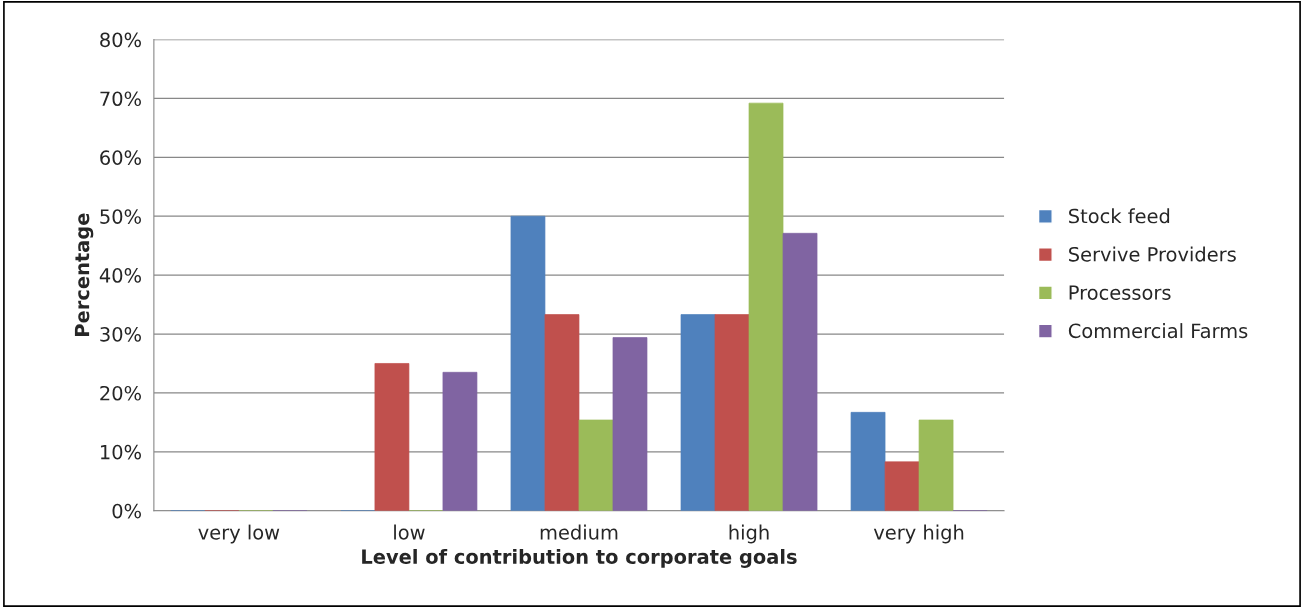 Image resolution: width=1304 pixels, height=608 pixels. I want to click on y-tick-label: 60%, so click(120, 157).